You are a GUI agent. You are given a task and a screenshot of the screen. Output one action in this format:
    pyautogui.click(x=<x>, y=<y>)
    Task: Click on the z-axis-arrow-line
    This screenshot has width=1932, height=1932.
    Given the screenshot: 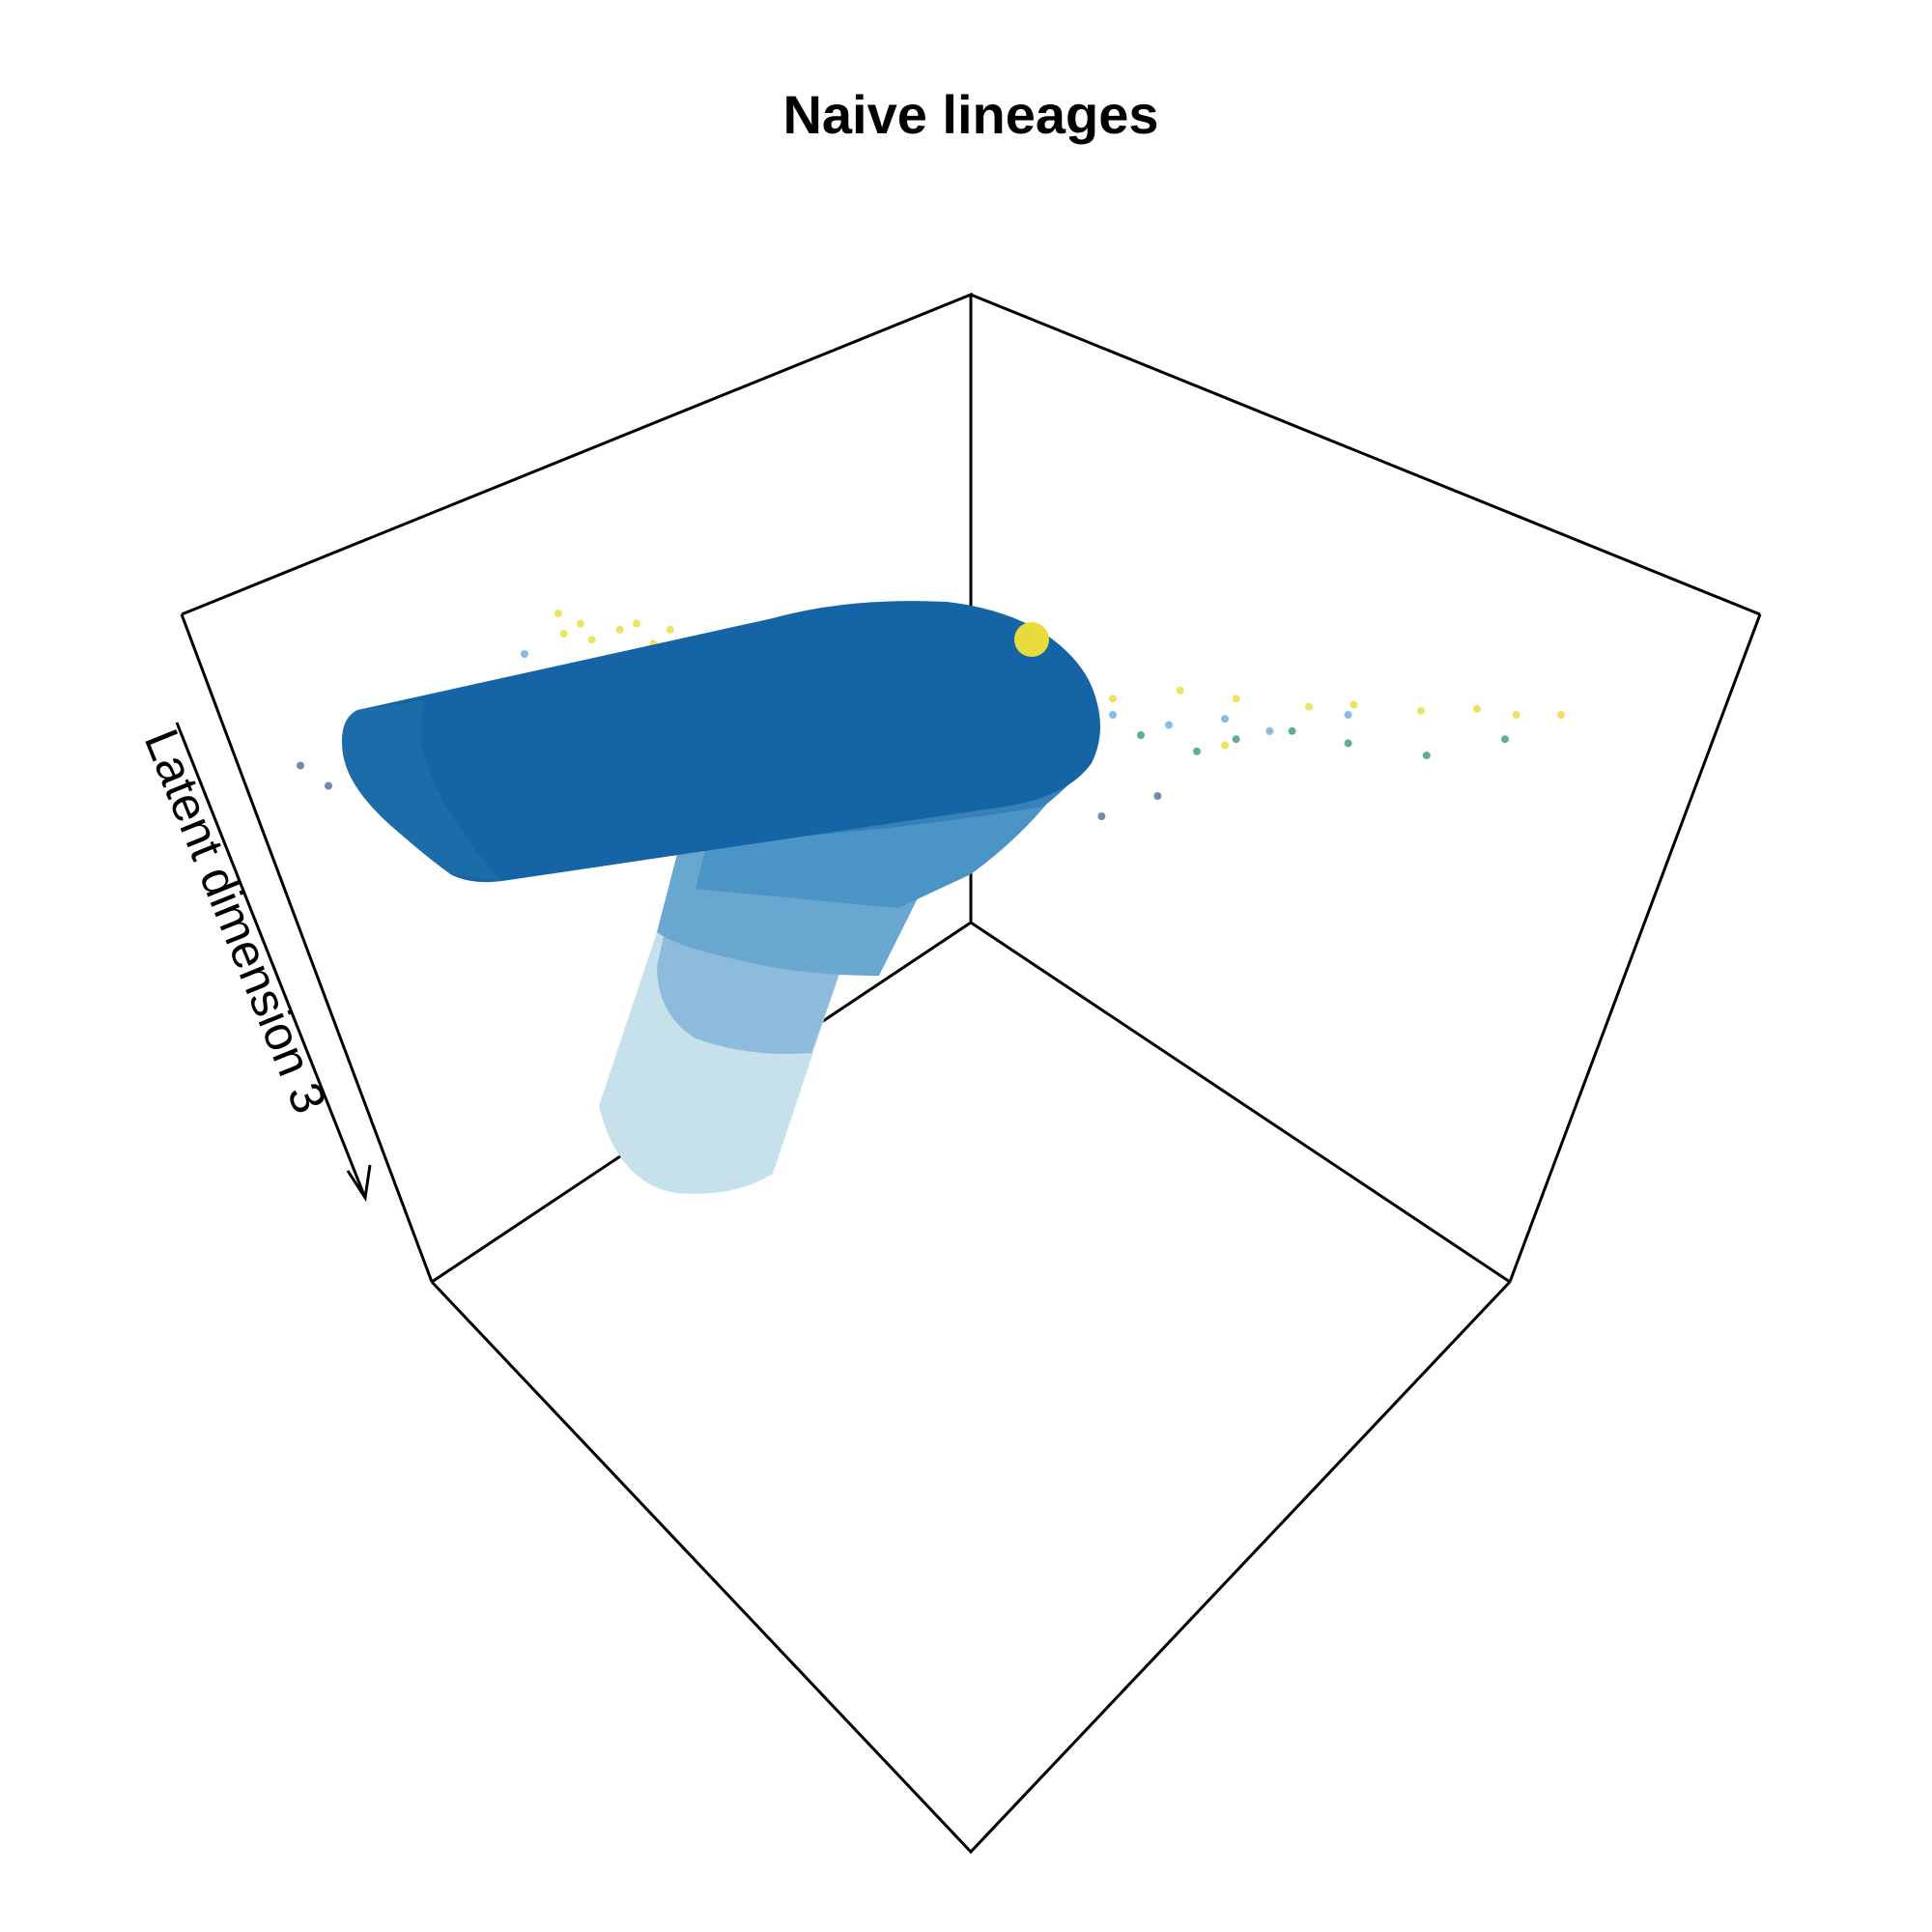 What is the action you would take?
    pyautogui.click(x=271, y=960)
    